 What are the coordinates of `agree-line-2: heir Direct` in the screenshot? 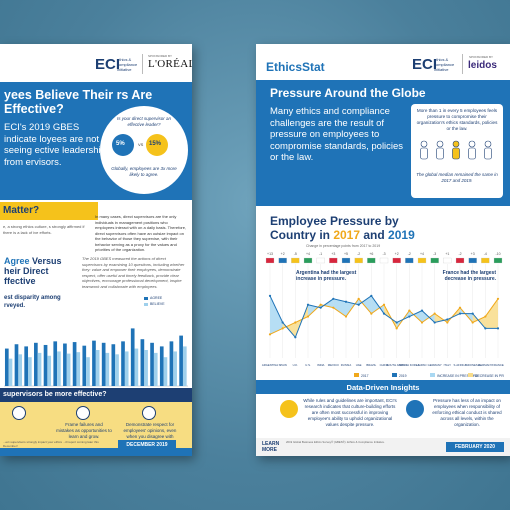 It's located at (26, 271).